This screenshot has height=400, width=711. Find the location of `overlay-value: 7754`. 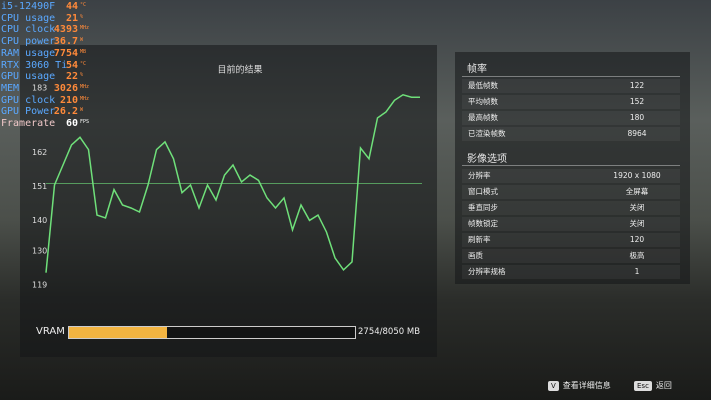

overlay-value: 7754 is located at coordinates (65, 53).